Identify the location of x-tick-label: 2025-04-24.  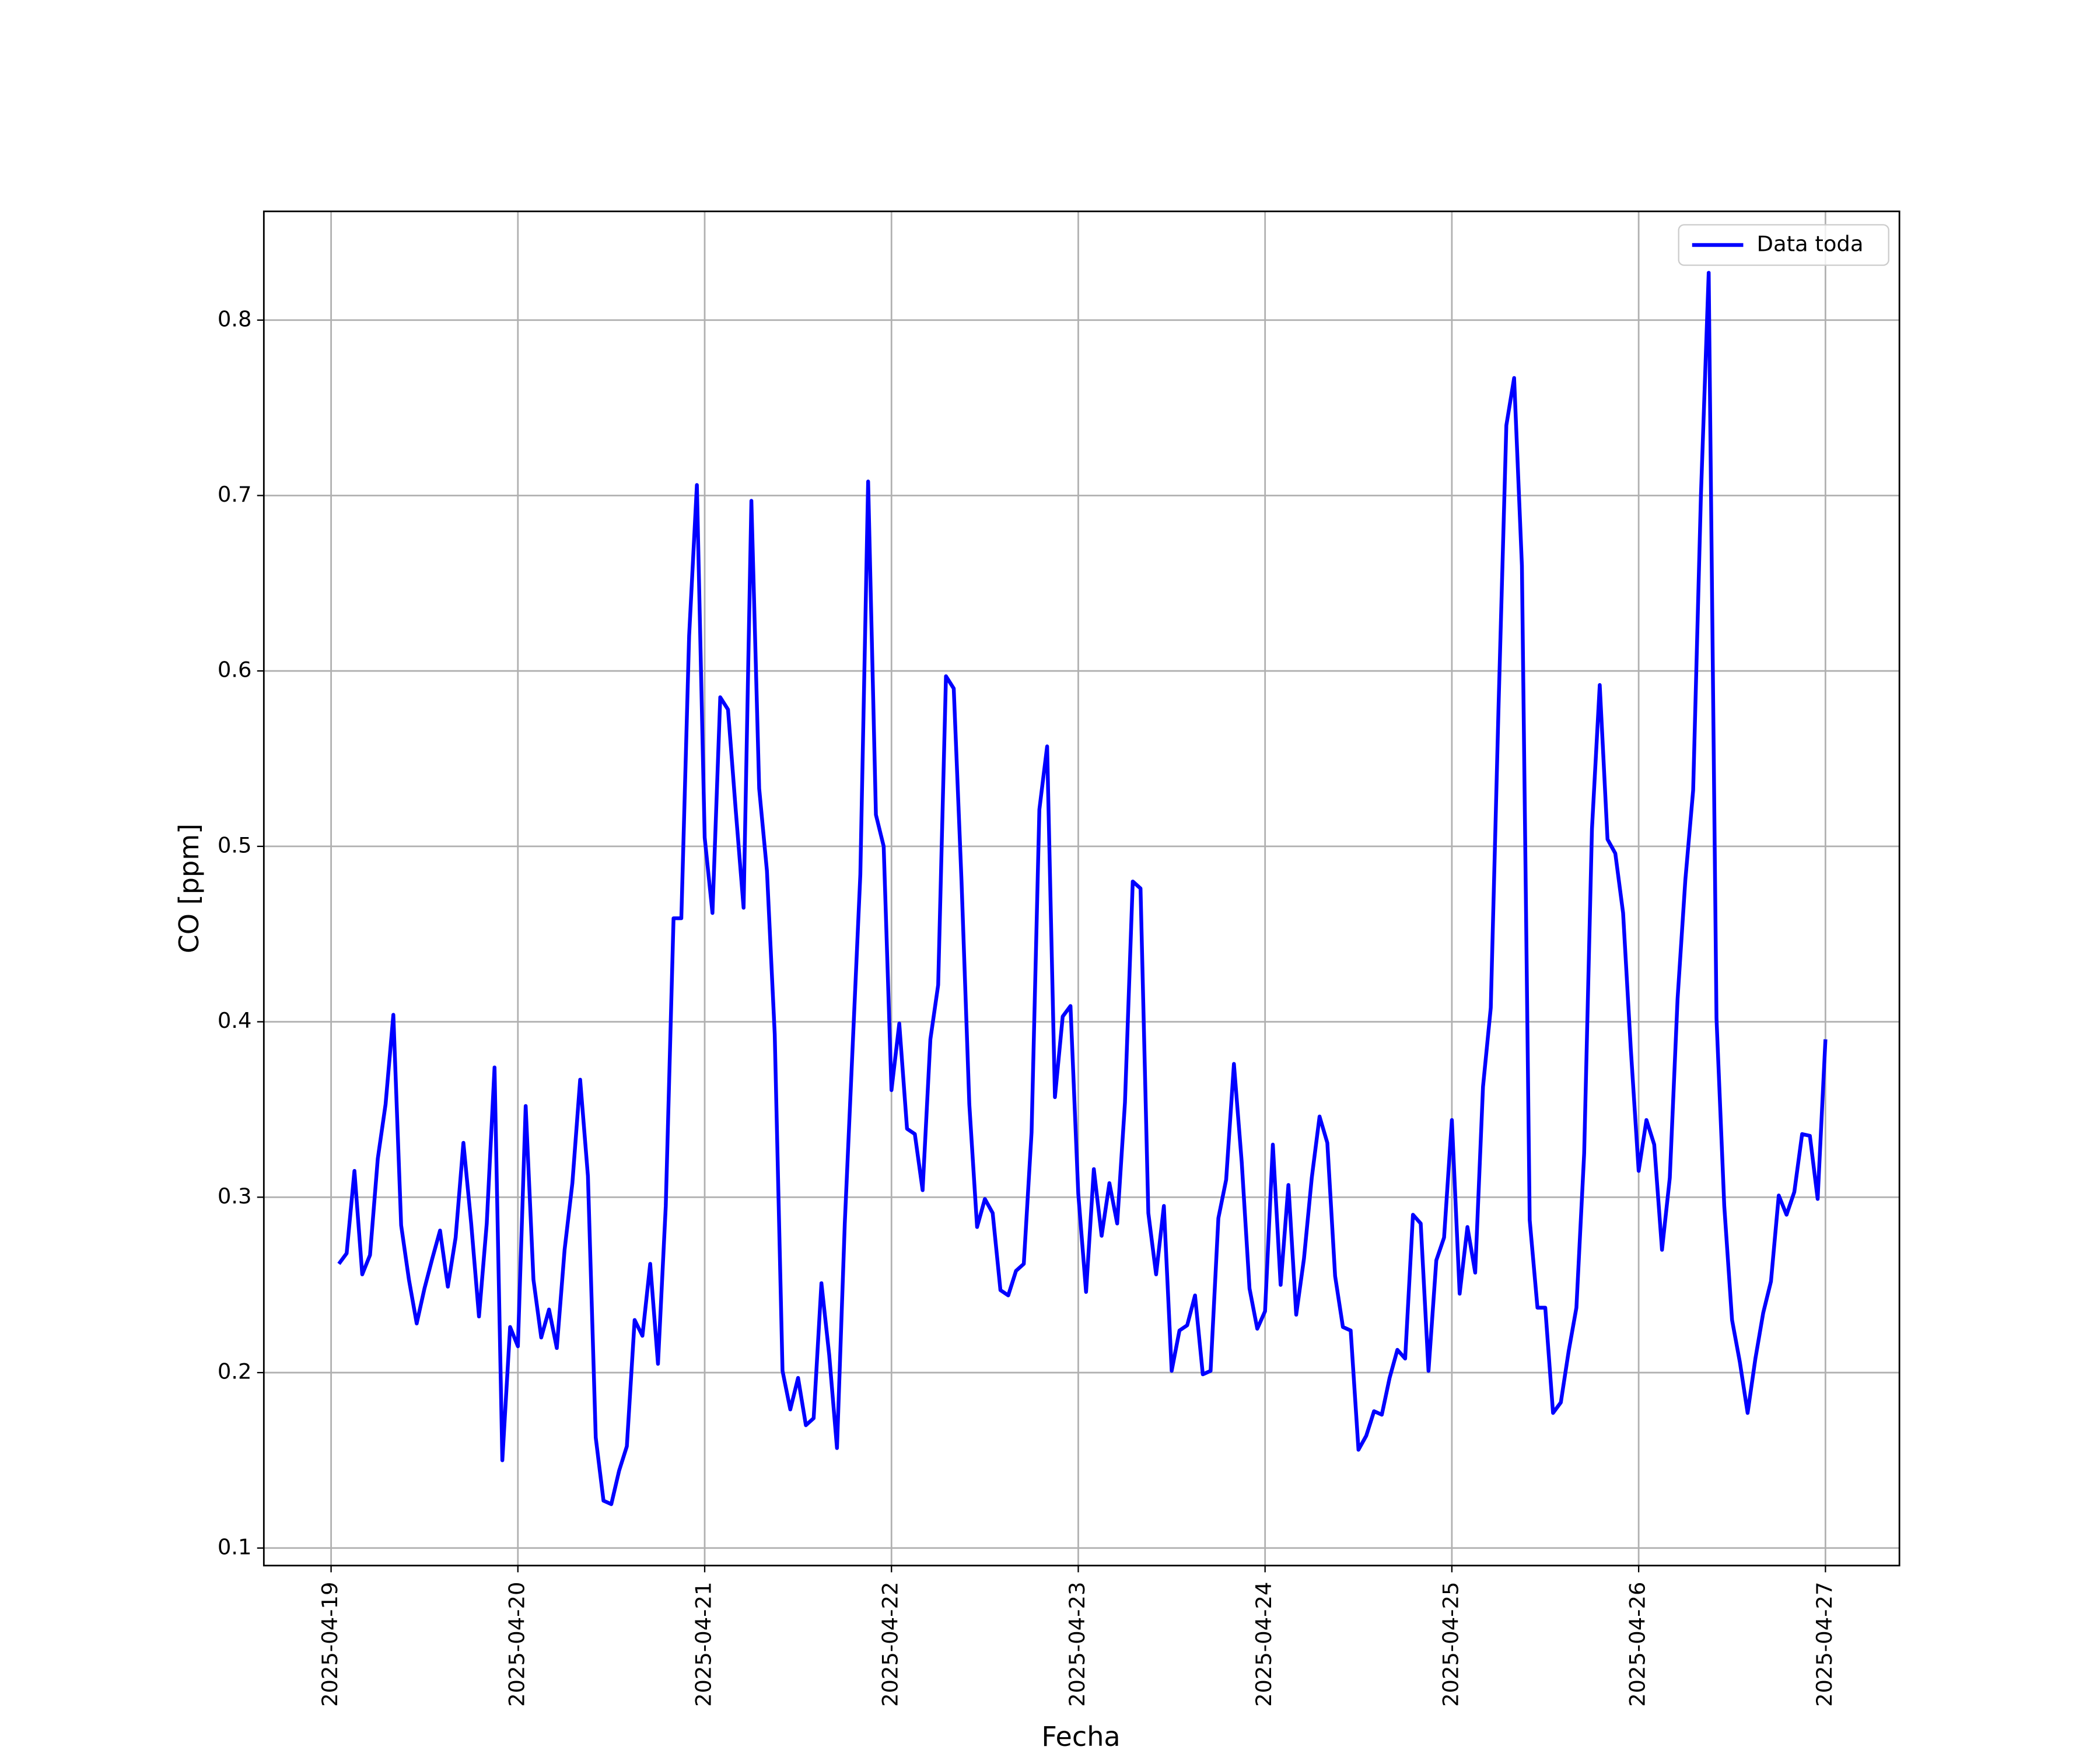
(1263, 1644).